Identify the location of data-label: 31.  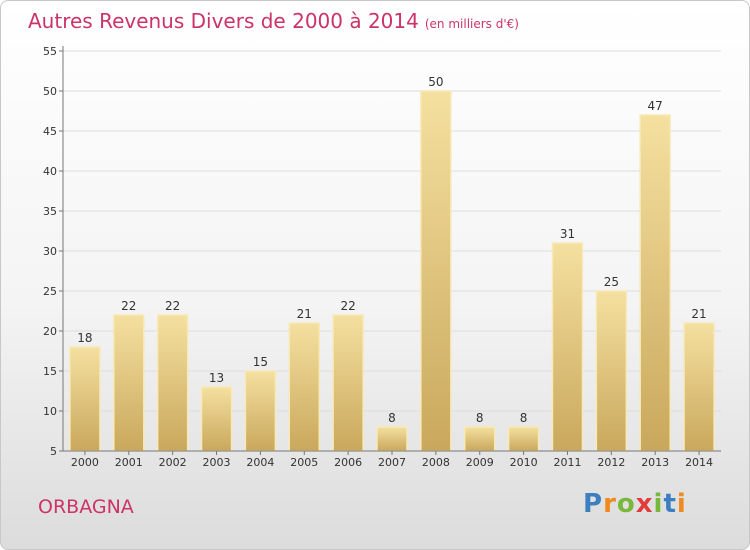
(567, 234).